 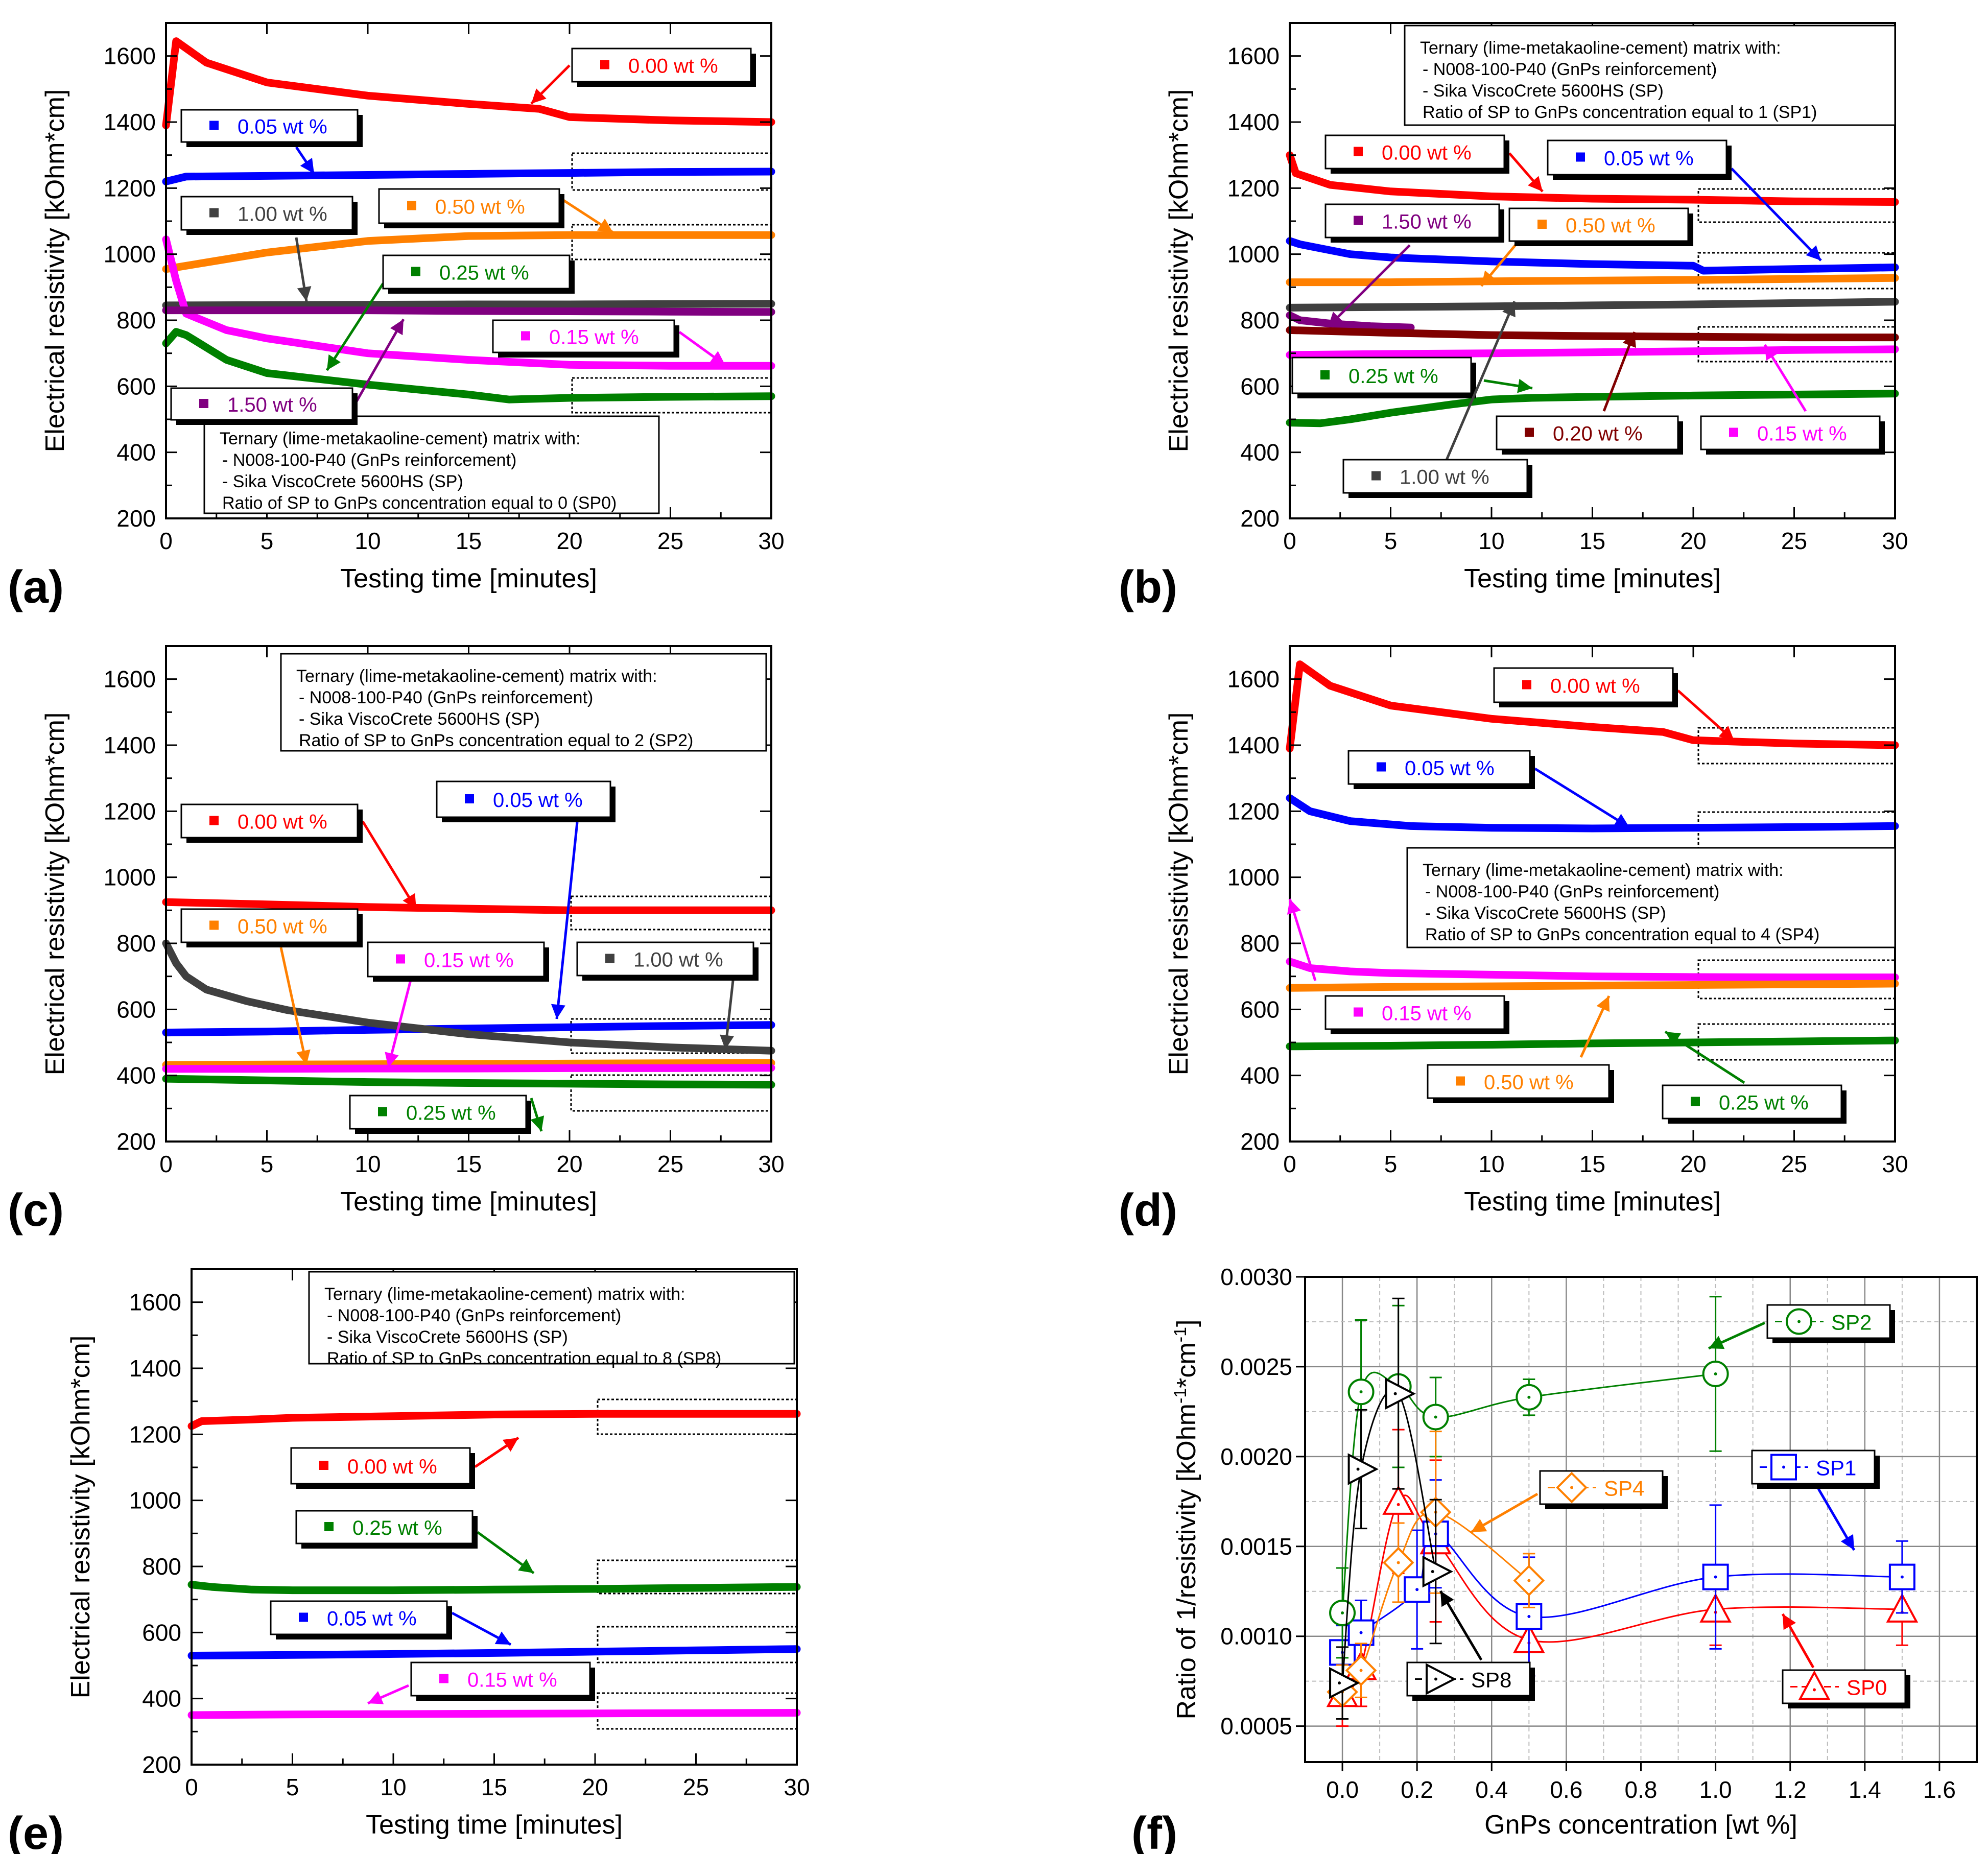 I want to click on x-tick-label: 0.6, so click(x=1566, y=1789).